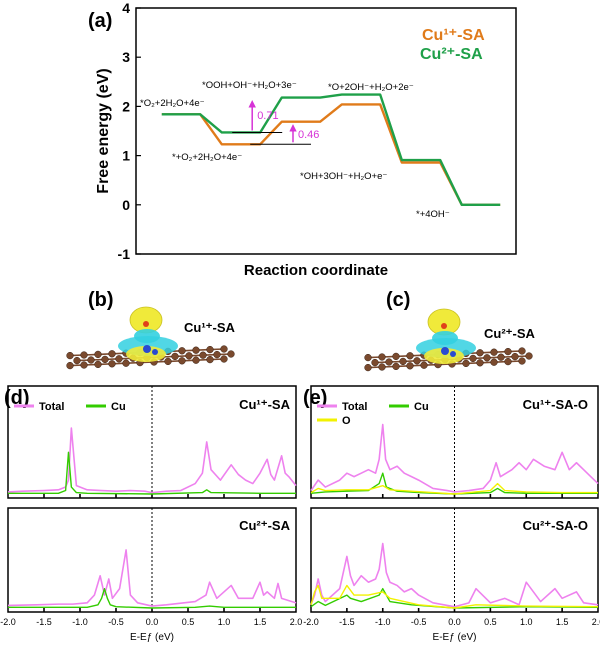 The width and height of the screenshot is (600, 645). What do you see at coordinates (100, 21) in the screenshot?
I see `panel-a-label: (a)` at bounding box center [100, 21].